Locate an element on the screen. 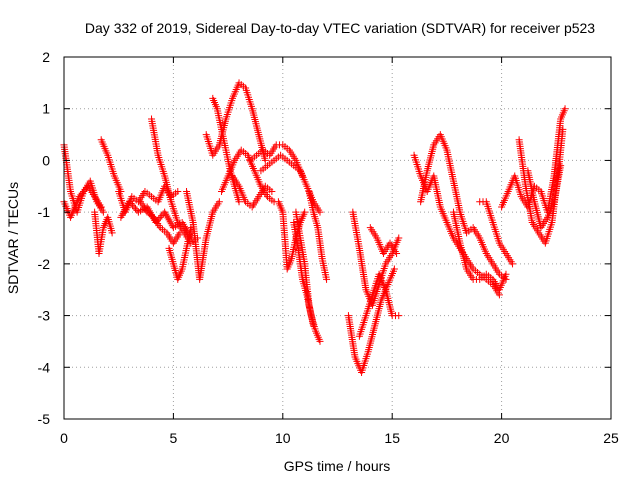  x-tick-label: 0 is located at coordinates (64, 438).